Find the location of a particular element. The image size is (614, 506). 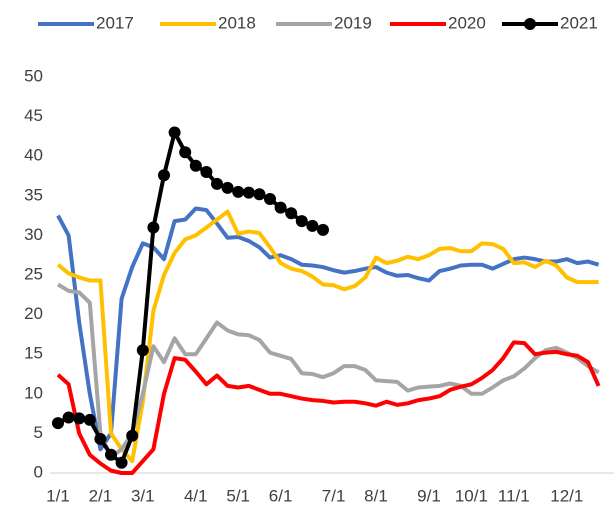

x-tick-label: 11/1 is located at coordinates (514, 495).